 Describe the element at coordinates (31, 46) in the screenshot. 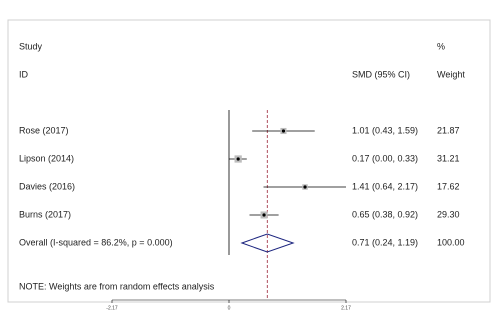

I see `header-study: Study` at that location.